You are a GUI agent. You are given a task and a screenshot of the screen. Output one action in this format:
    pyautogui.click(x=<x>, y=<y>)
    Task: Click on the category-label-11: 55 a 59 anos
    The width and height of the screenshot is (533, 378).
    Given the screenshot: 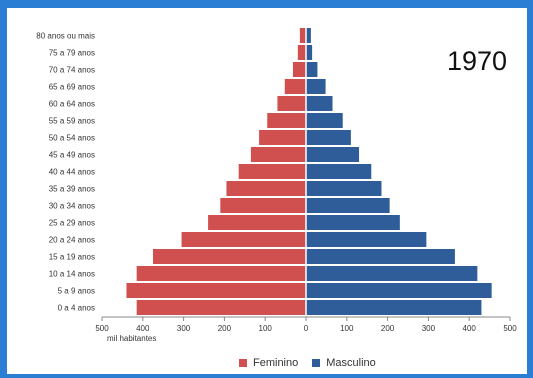 What is the action you would take?
    pyautogui.click(x=72, y=121)
    